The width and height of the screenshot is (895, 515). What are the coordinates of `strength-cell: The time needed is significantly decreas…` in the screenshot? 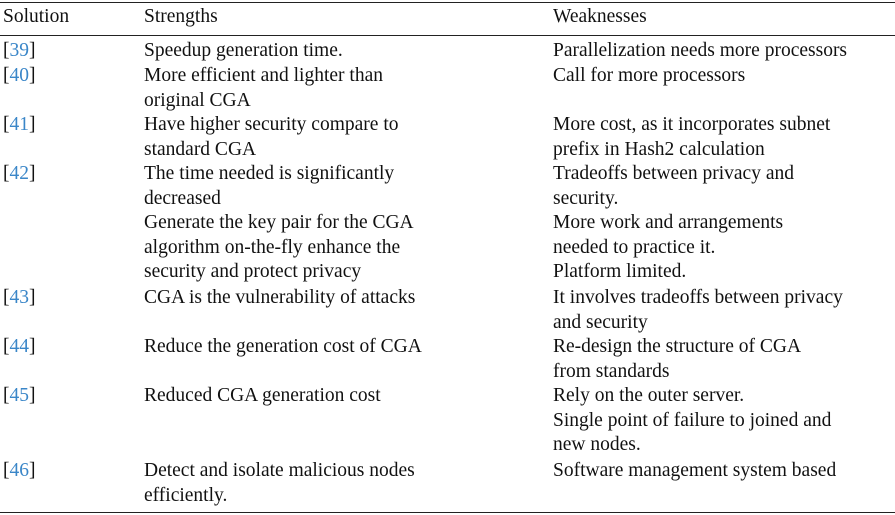 It's located at (279, 223).